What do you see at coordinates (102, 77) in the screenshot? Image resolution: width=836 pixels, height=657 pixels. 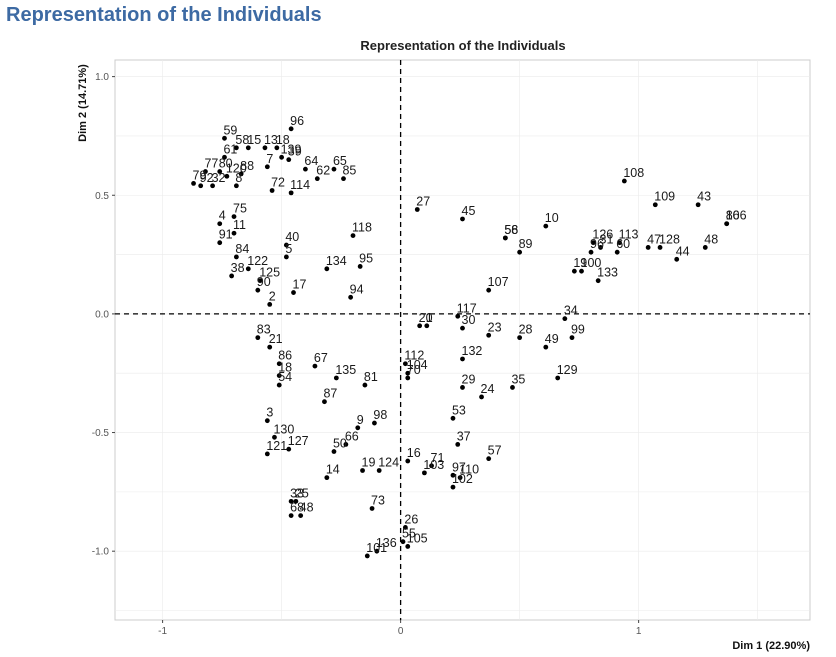 I see `y-tick-label: 1.0` at bounding box center [102, 77].